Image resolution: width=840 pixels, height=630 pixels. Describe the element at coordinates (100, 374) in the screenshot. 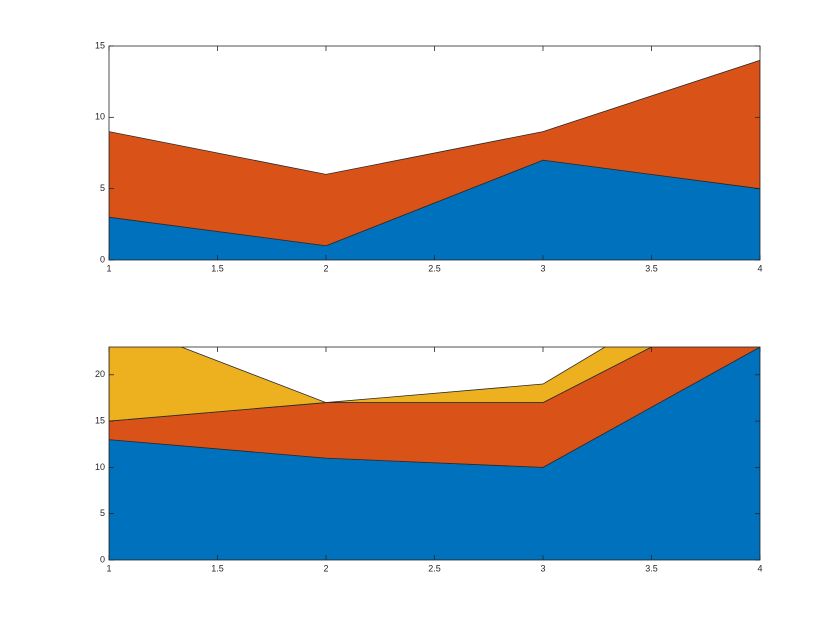

I see `y-tick-label: 20` at that location.